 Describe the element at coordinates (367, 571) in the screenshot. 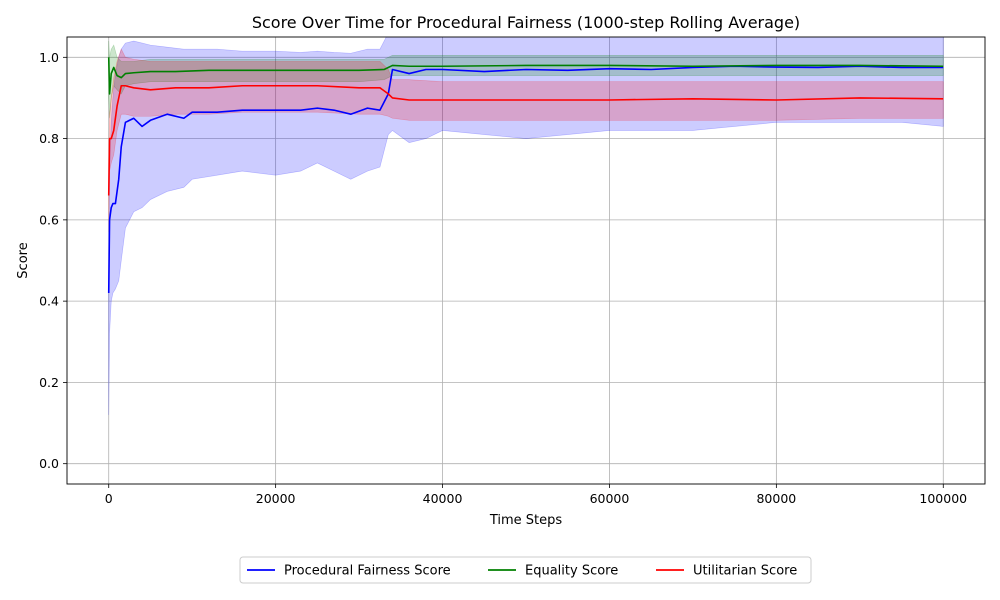

I see `legend-label: Procedural Fairness Score` at that location.